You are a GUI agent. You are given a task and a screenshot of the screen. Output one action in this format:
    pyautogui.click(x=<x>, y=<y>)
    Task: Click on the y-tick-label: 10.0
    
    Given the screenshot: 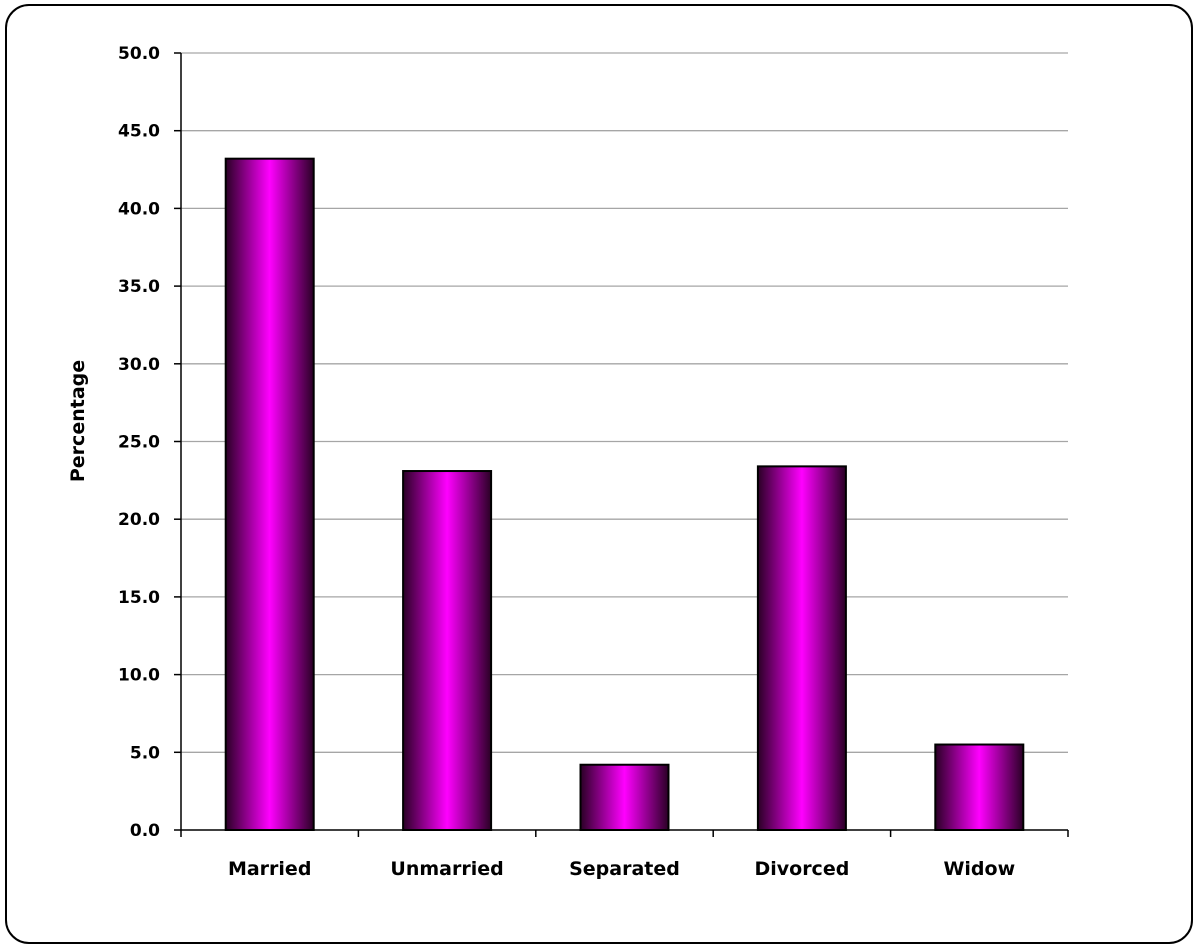 What is the action you would take?
    pyautogui.click(x=139, y=676)
    